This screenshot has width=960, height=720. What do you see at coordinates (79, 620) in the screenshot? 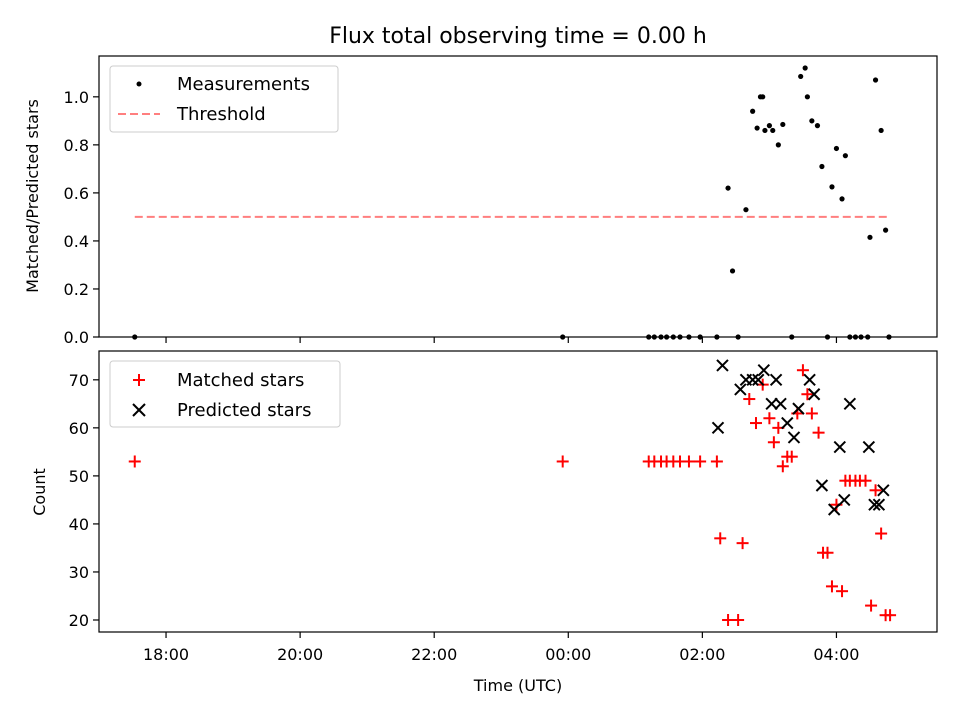
I see `bottom-y-tick-label: 20` at bounding box center [79, 620].